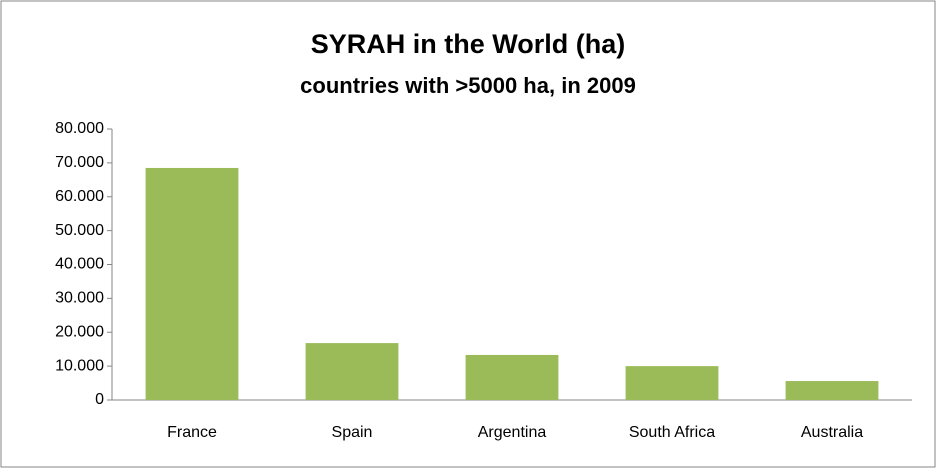 The width and height of the screenshot is (937, 469). Describe the element at coordinates (79, 365) in the screenshot. I see `y-tick-label: 10.000` at that location.